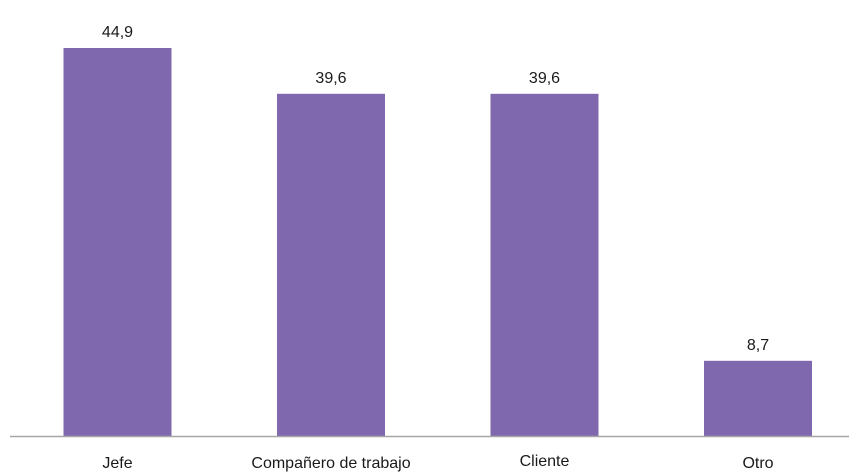 The image size is (849, 472). I want to click on category-label-jefe: Jefe, so click(117, 463).